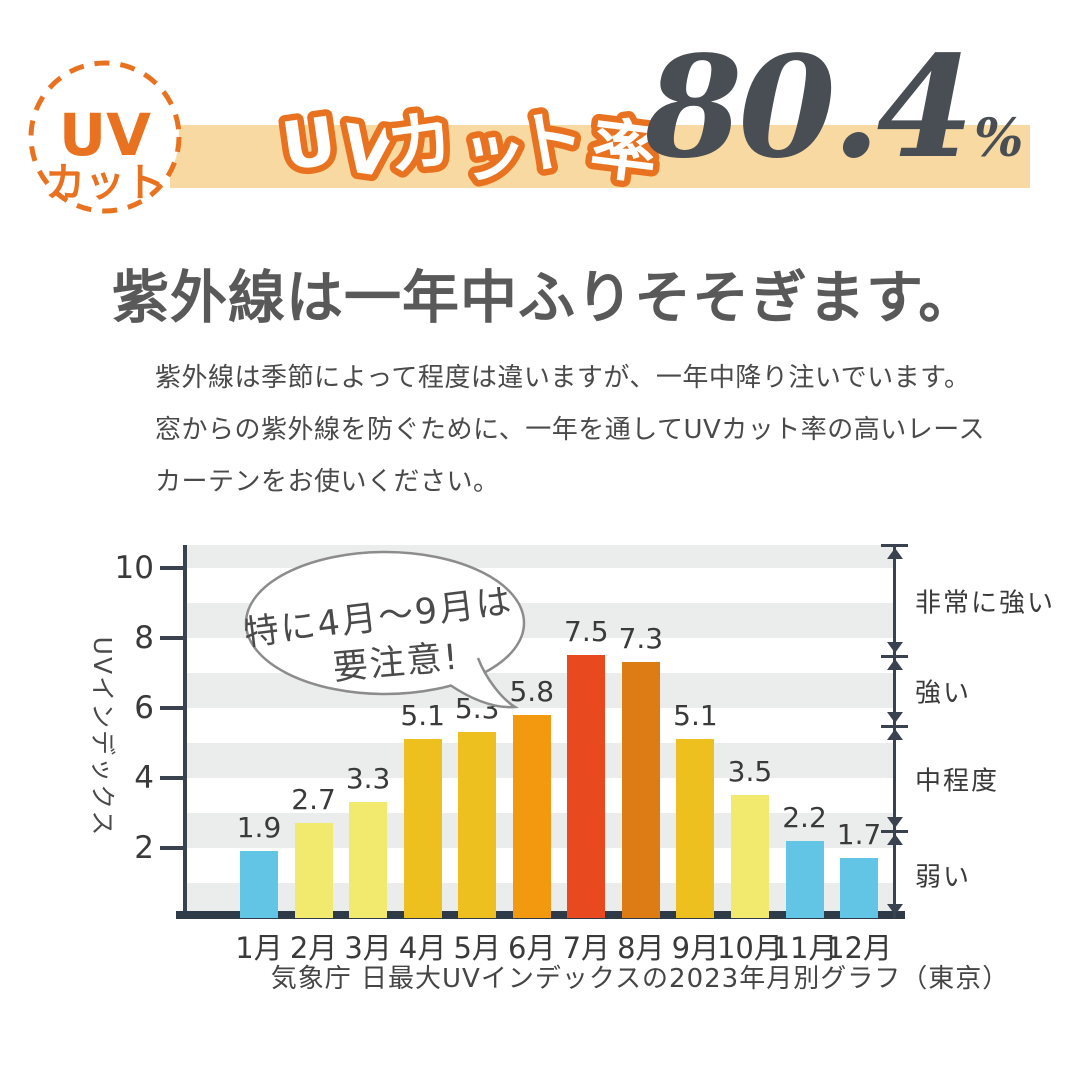 This screenshot has width=1080, height=1080. I want to click on y-tick-label: 4, so click(144, 778).